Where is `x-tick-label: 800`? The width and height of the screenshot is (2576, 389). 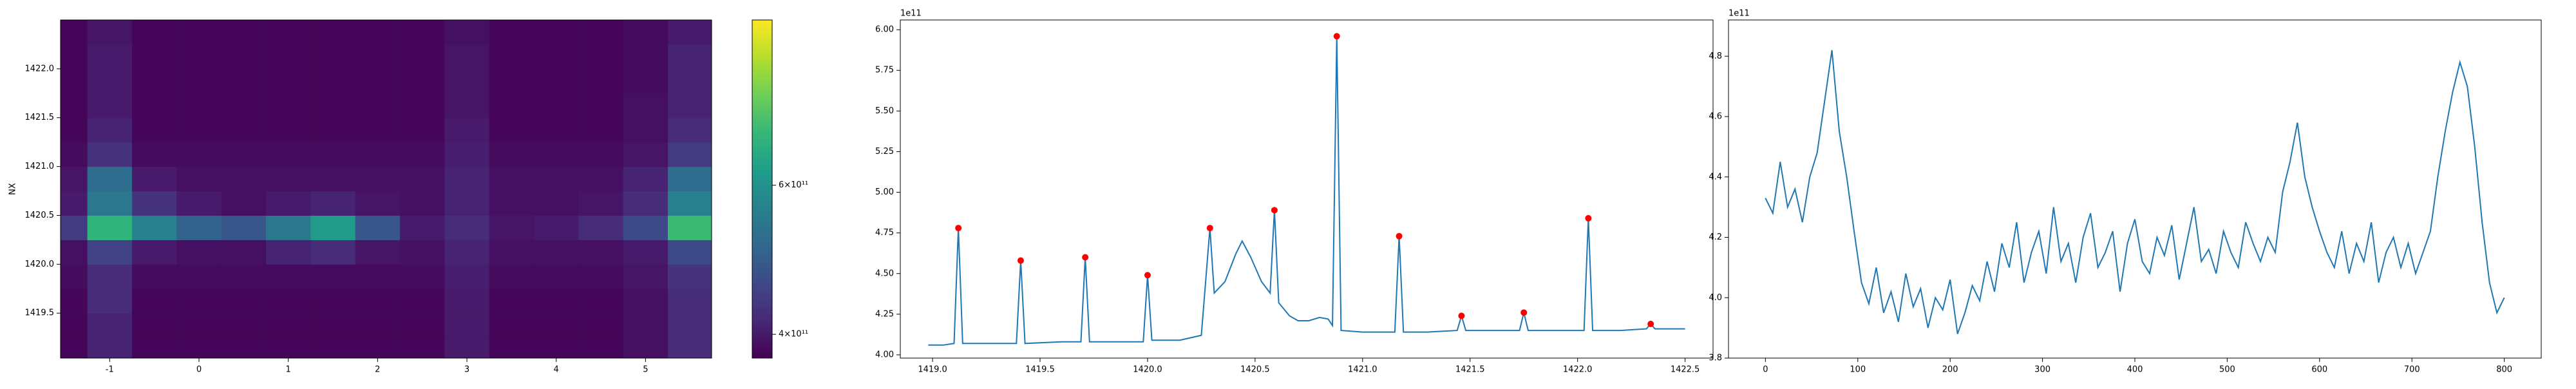
x-tick-label: 800 is located at coordinates (2504, 370).